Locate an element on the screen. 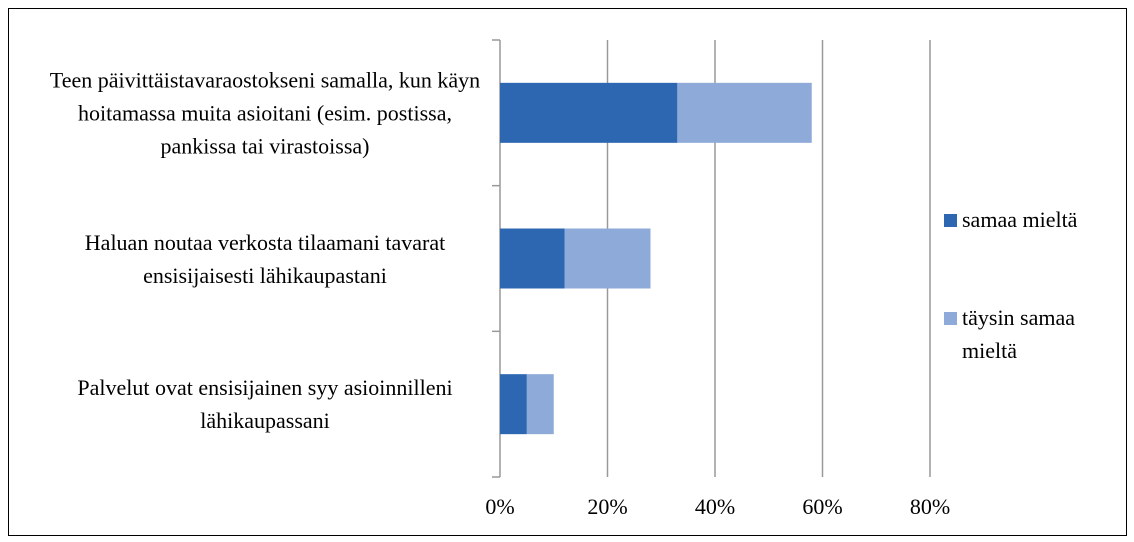  legend-label: täysin samaa mieltä is located at coordinates (1019, 334).